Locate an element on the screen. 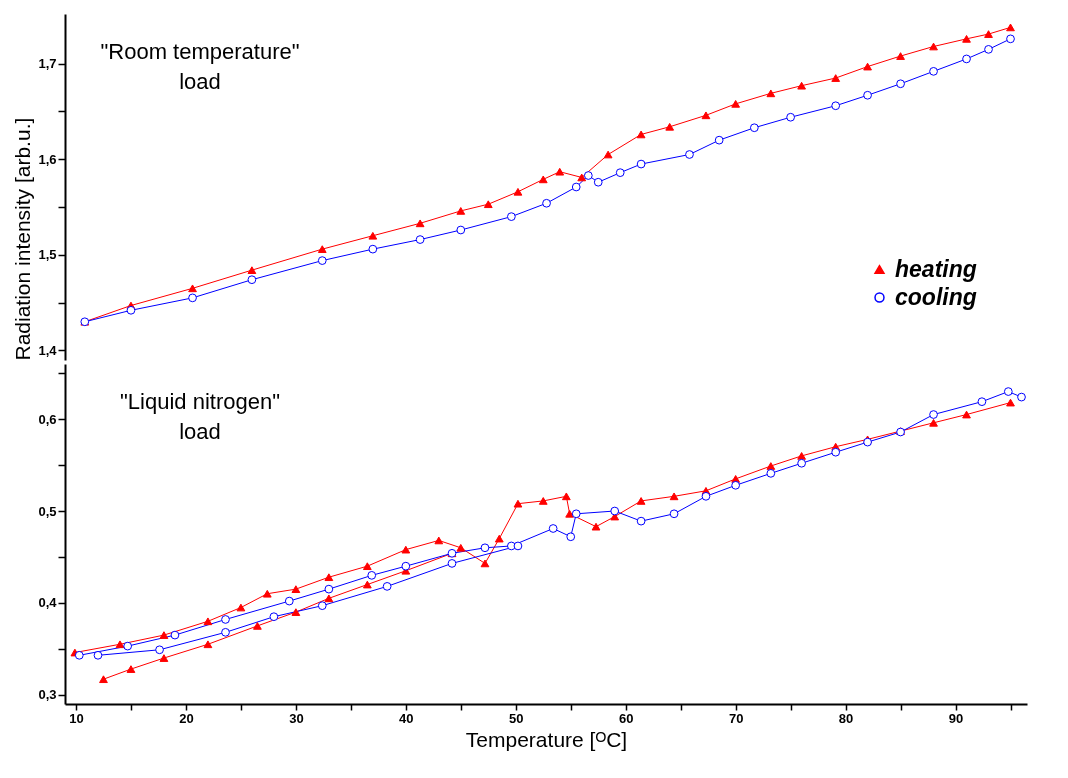 This screenshot has width=1068, height=778. y-tick-label: 0,5 is located at coordinates (47, 511).